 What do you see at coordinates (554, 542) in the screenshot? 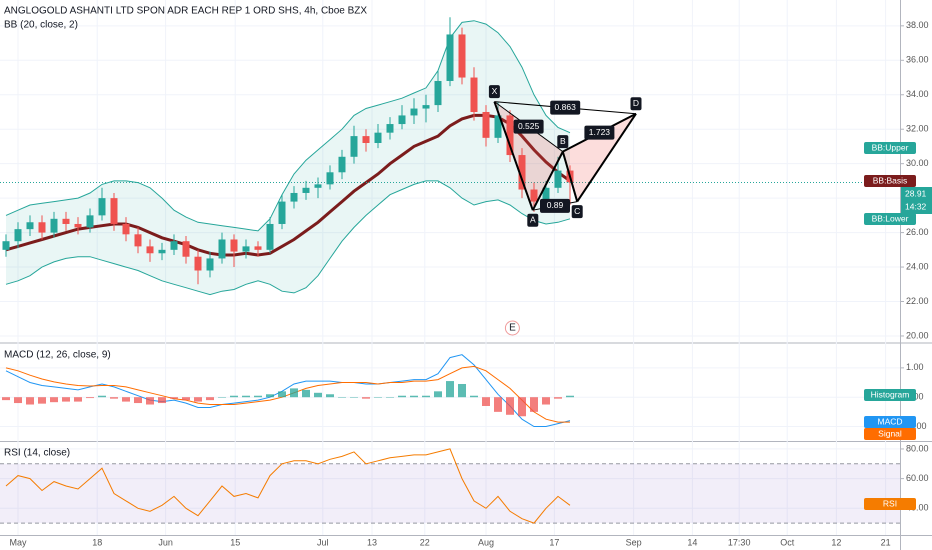
I see `x-tick-label: 17` at bounding box center [554, 542].